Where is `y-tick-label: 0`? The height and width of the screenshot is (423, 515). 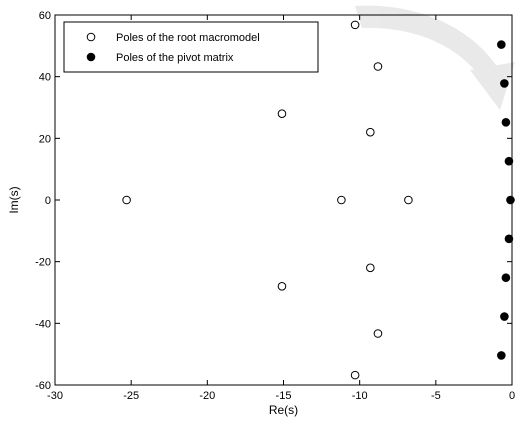
y-tick-label: 0 is located at coordinates (48, 201).